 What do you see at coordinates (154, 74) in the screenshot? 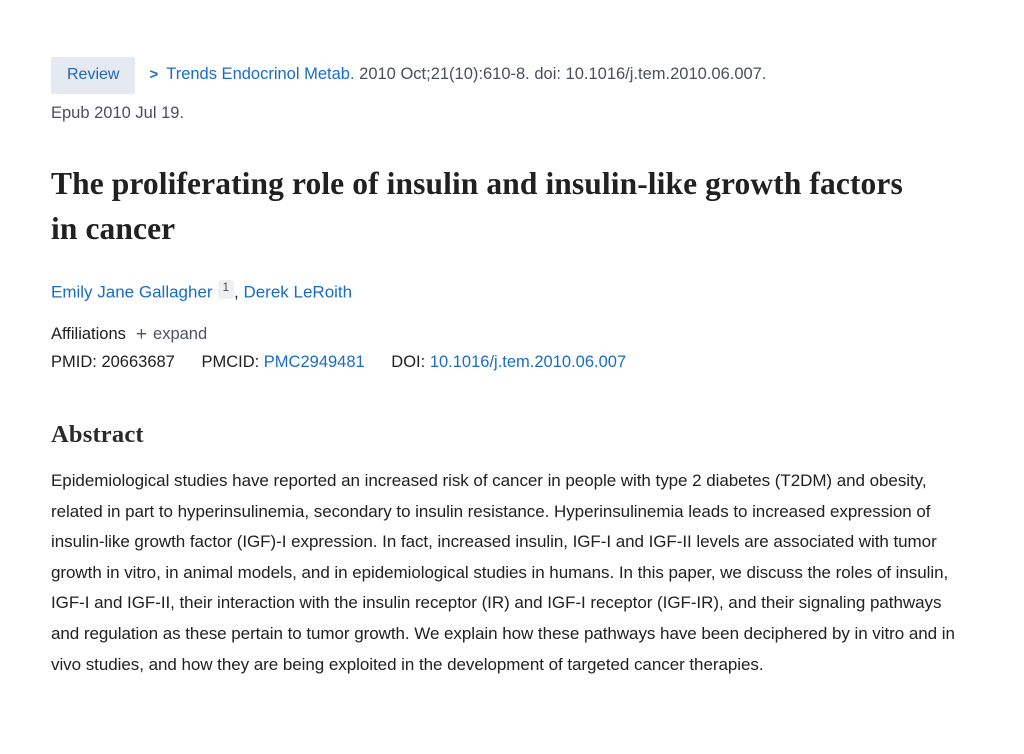
I see `chevron-right-icon: >` at bounding box center [154, 74].